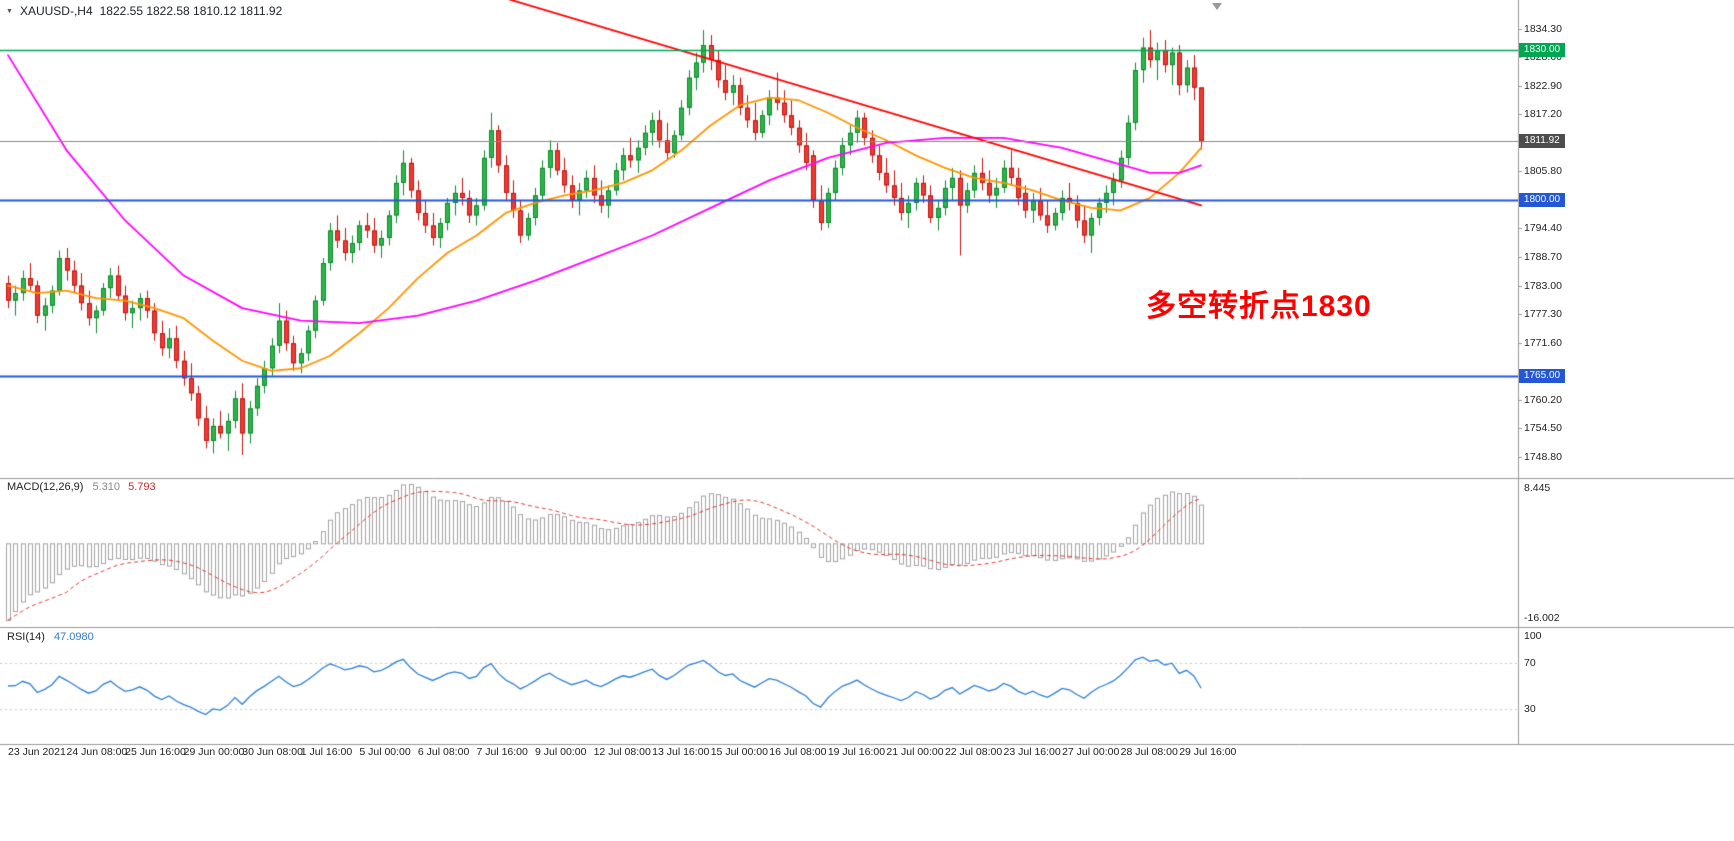 The width and height of the screenshot is (1734, 841). Describe the element at coordinates (9, 11) in the screenshot. I see `symbol-dropdown-icon: ▼` at that location.